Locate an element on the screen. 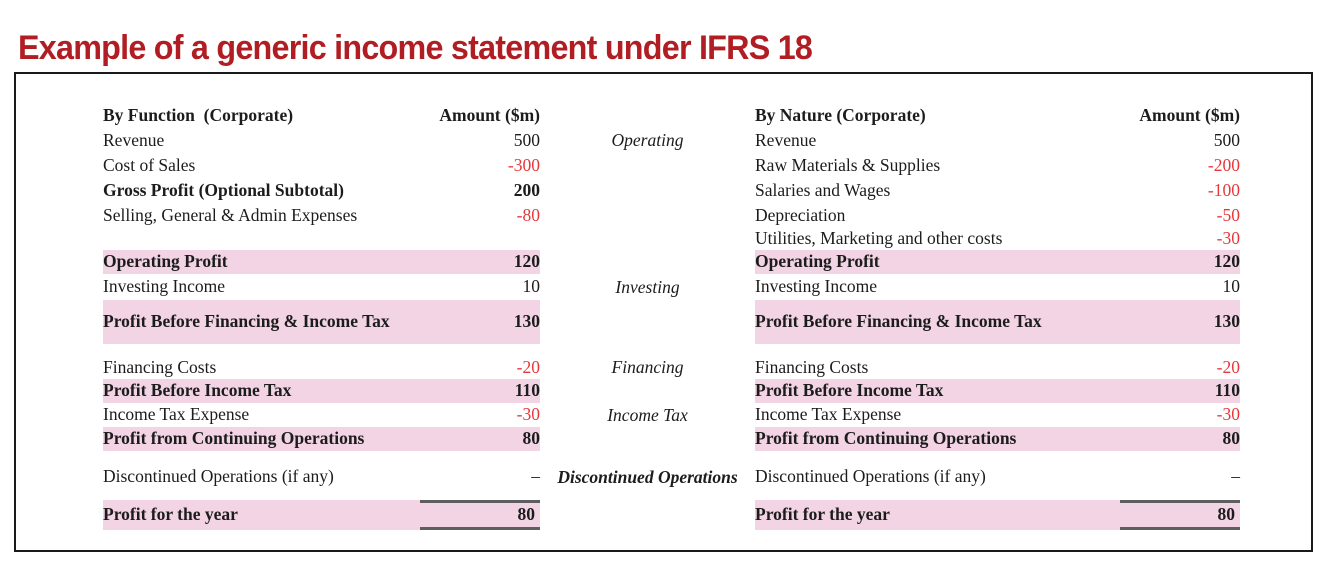 This screenshot has width=1328, height=579. row-amount: -80 is located at coordinates (528, 214).